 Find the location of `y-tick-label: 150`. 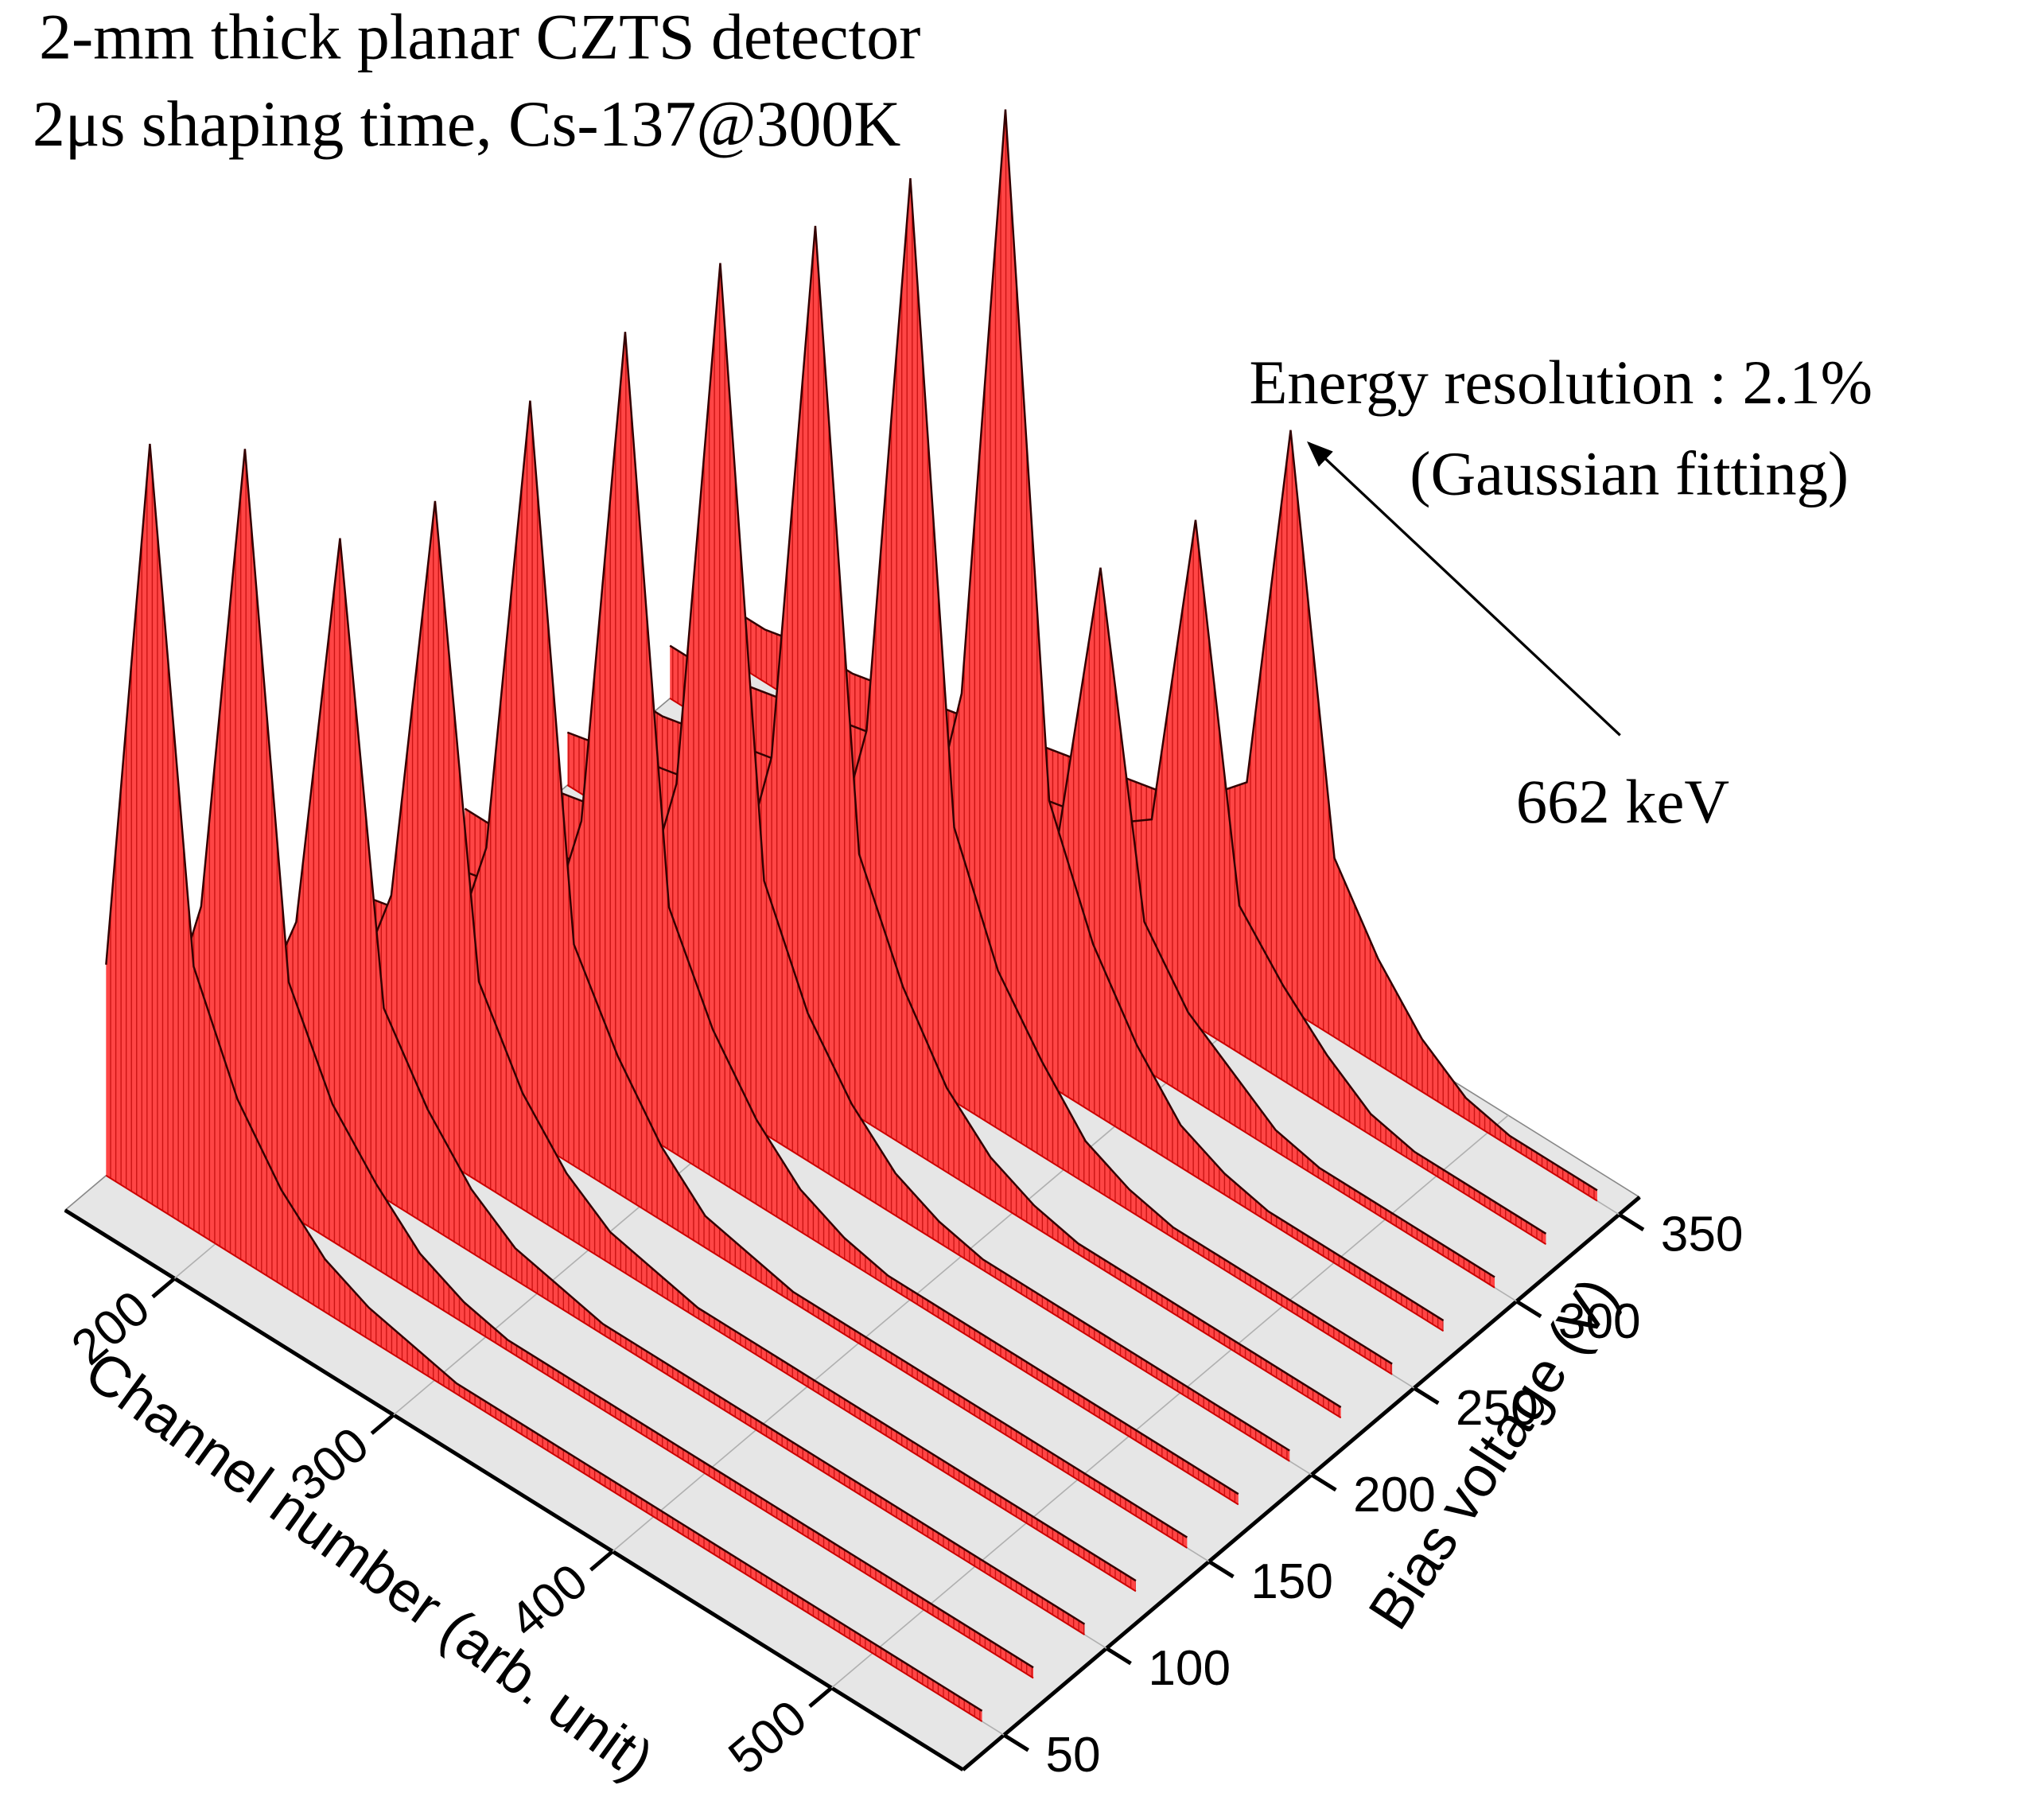

y-tick-label: 150 is located at coordinates (1291, 1581).